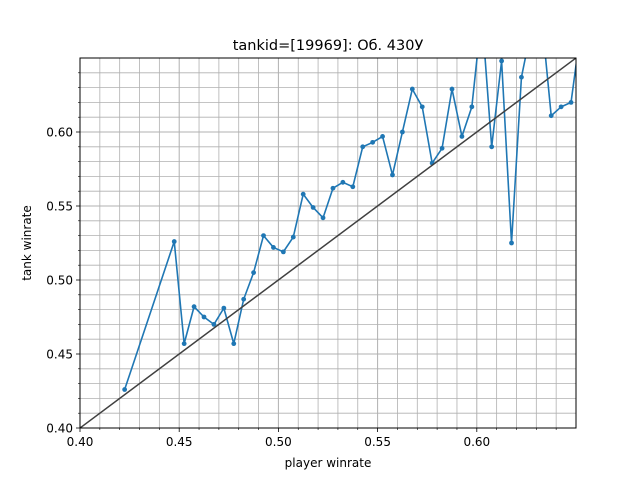 This screenshot has width=640, height=480. What do you see at coordinates (80, 442) in the screenshot?
I see `x-tick-label: 0.40` at bounding box center [80, 442].